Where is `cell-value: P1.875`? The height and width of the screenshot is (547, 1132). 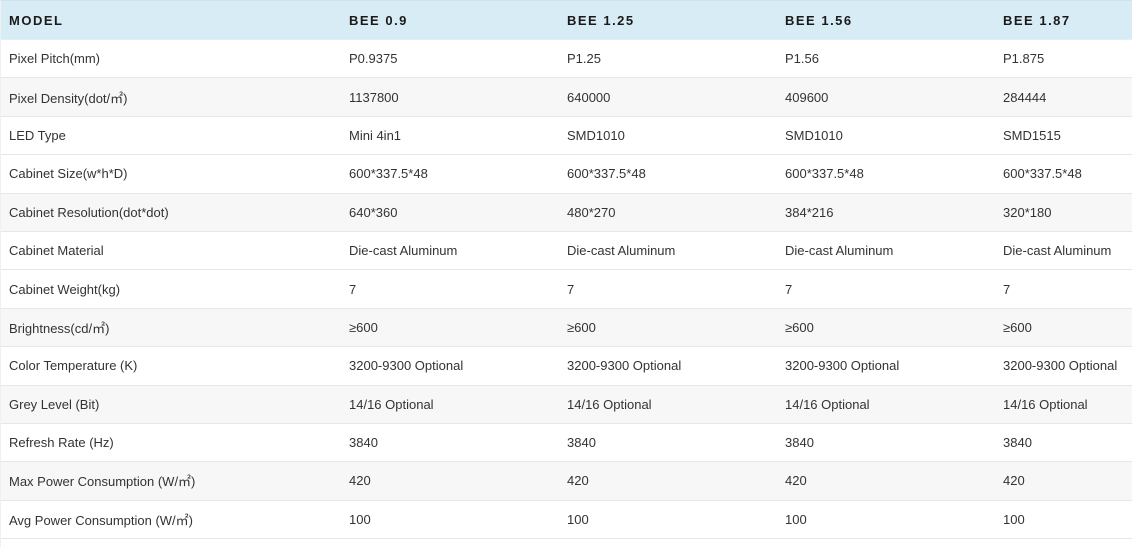
cell-value: P1.875 is located at coordinates (1067, 59).